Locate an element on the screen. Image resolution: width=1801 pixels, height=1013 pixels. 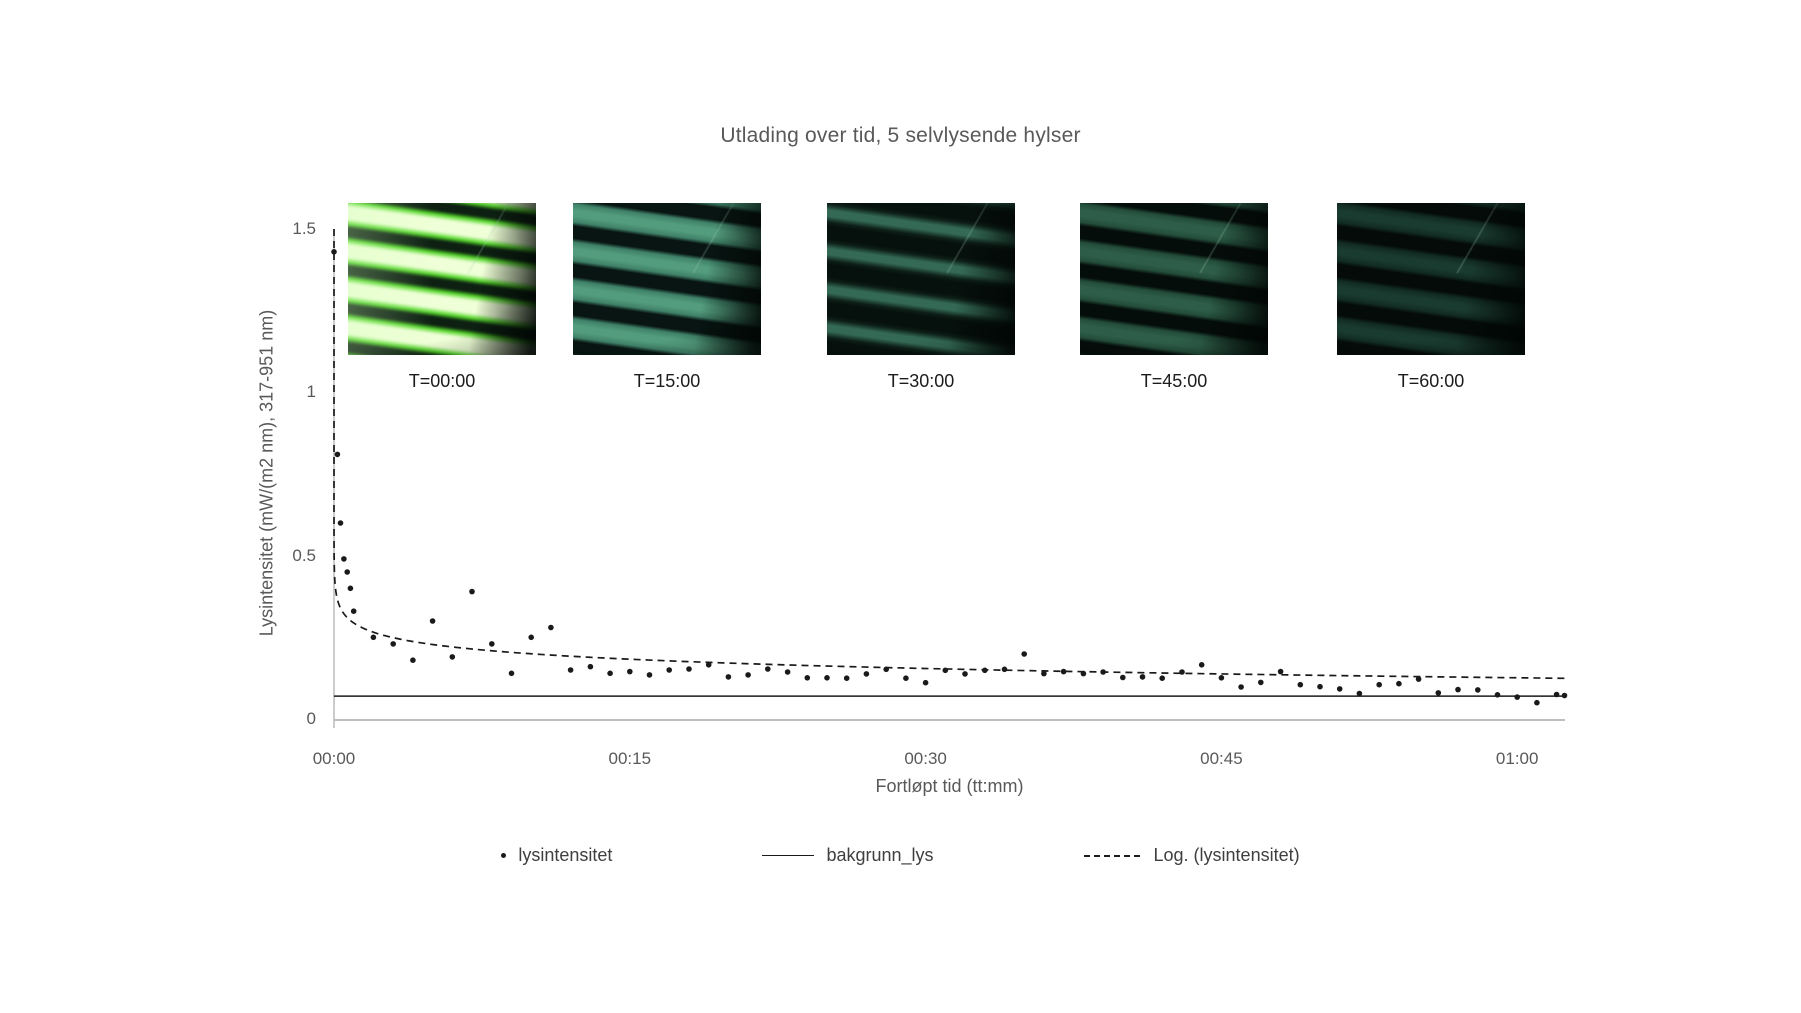
photo-timestamp-label: T=00:00 is located at coordinates (442, 381).